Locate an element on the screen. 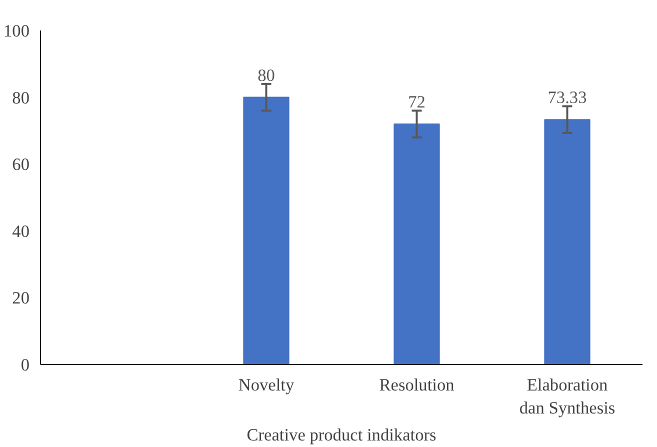 This screenshot has height=447, width=657. x-tick-label: Resolution is located at coordinates (417, 385).